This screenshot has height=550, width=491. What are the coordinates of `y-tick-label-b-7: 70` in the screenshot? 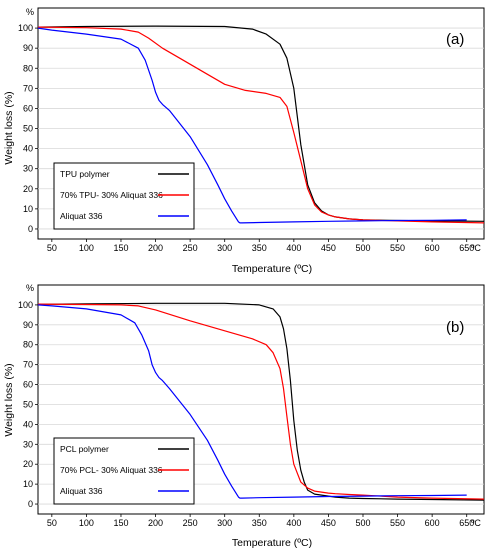 It's located at (28, 365).